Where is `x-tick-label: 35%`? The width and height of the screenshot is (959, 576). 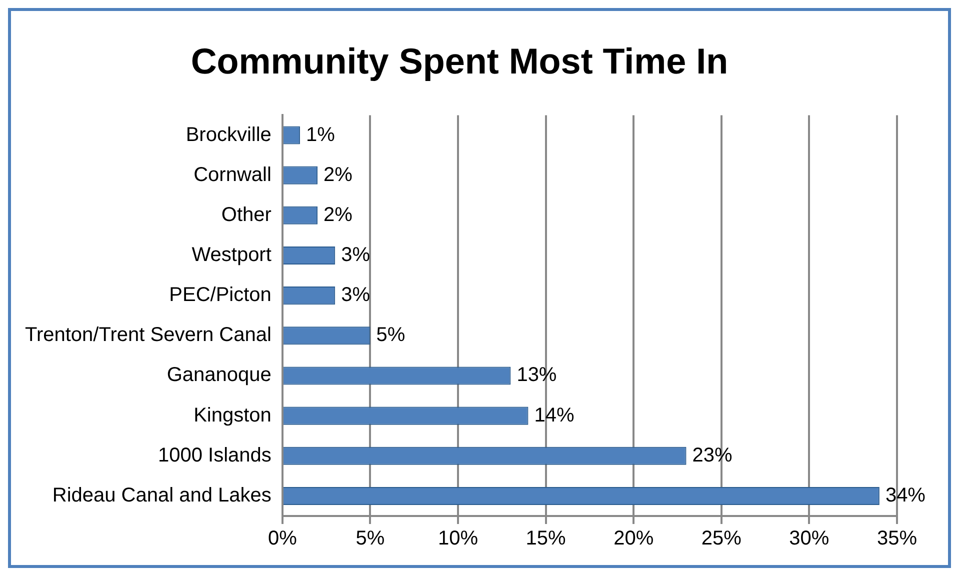 x-tick-label: 35% is located at coordinates (897, 539).